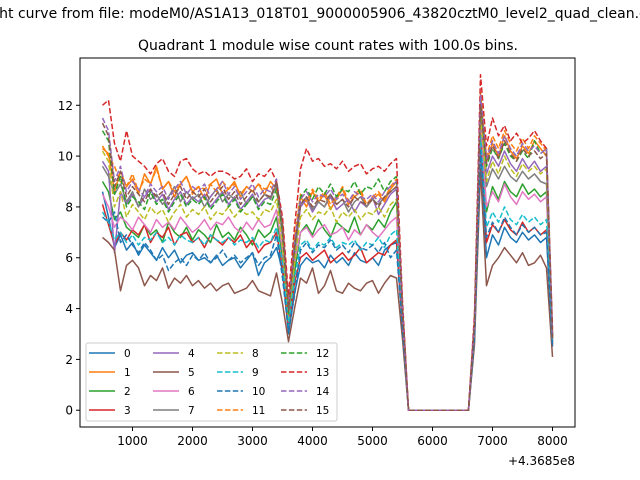 This screenshot has height=480, width=640. I want to click on legend-label-6: 6, so click(191, 392).